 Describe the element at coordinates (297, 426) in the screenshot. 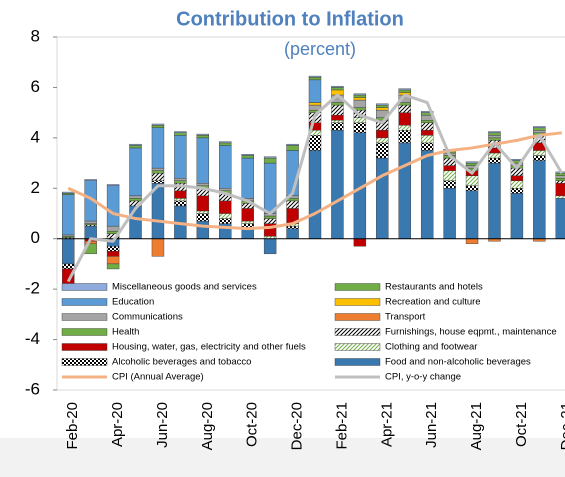

I see `x-tick-label: Dec-20` at that location.